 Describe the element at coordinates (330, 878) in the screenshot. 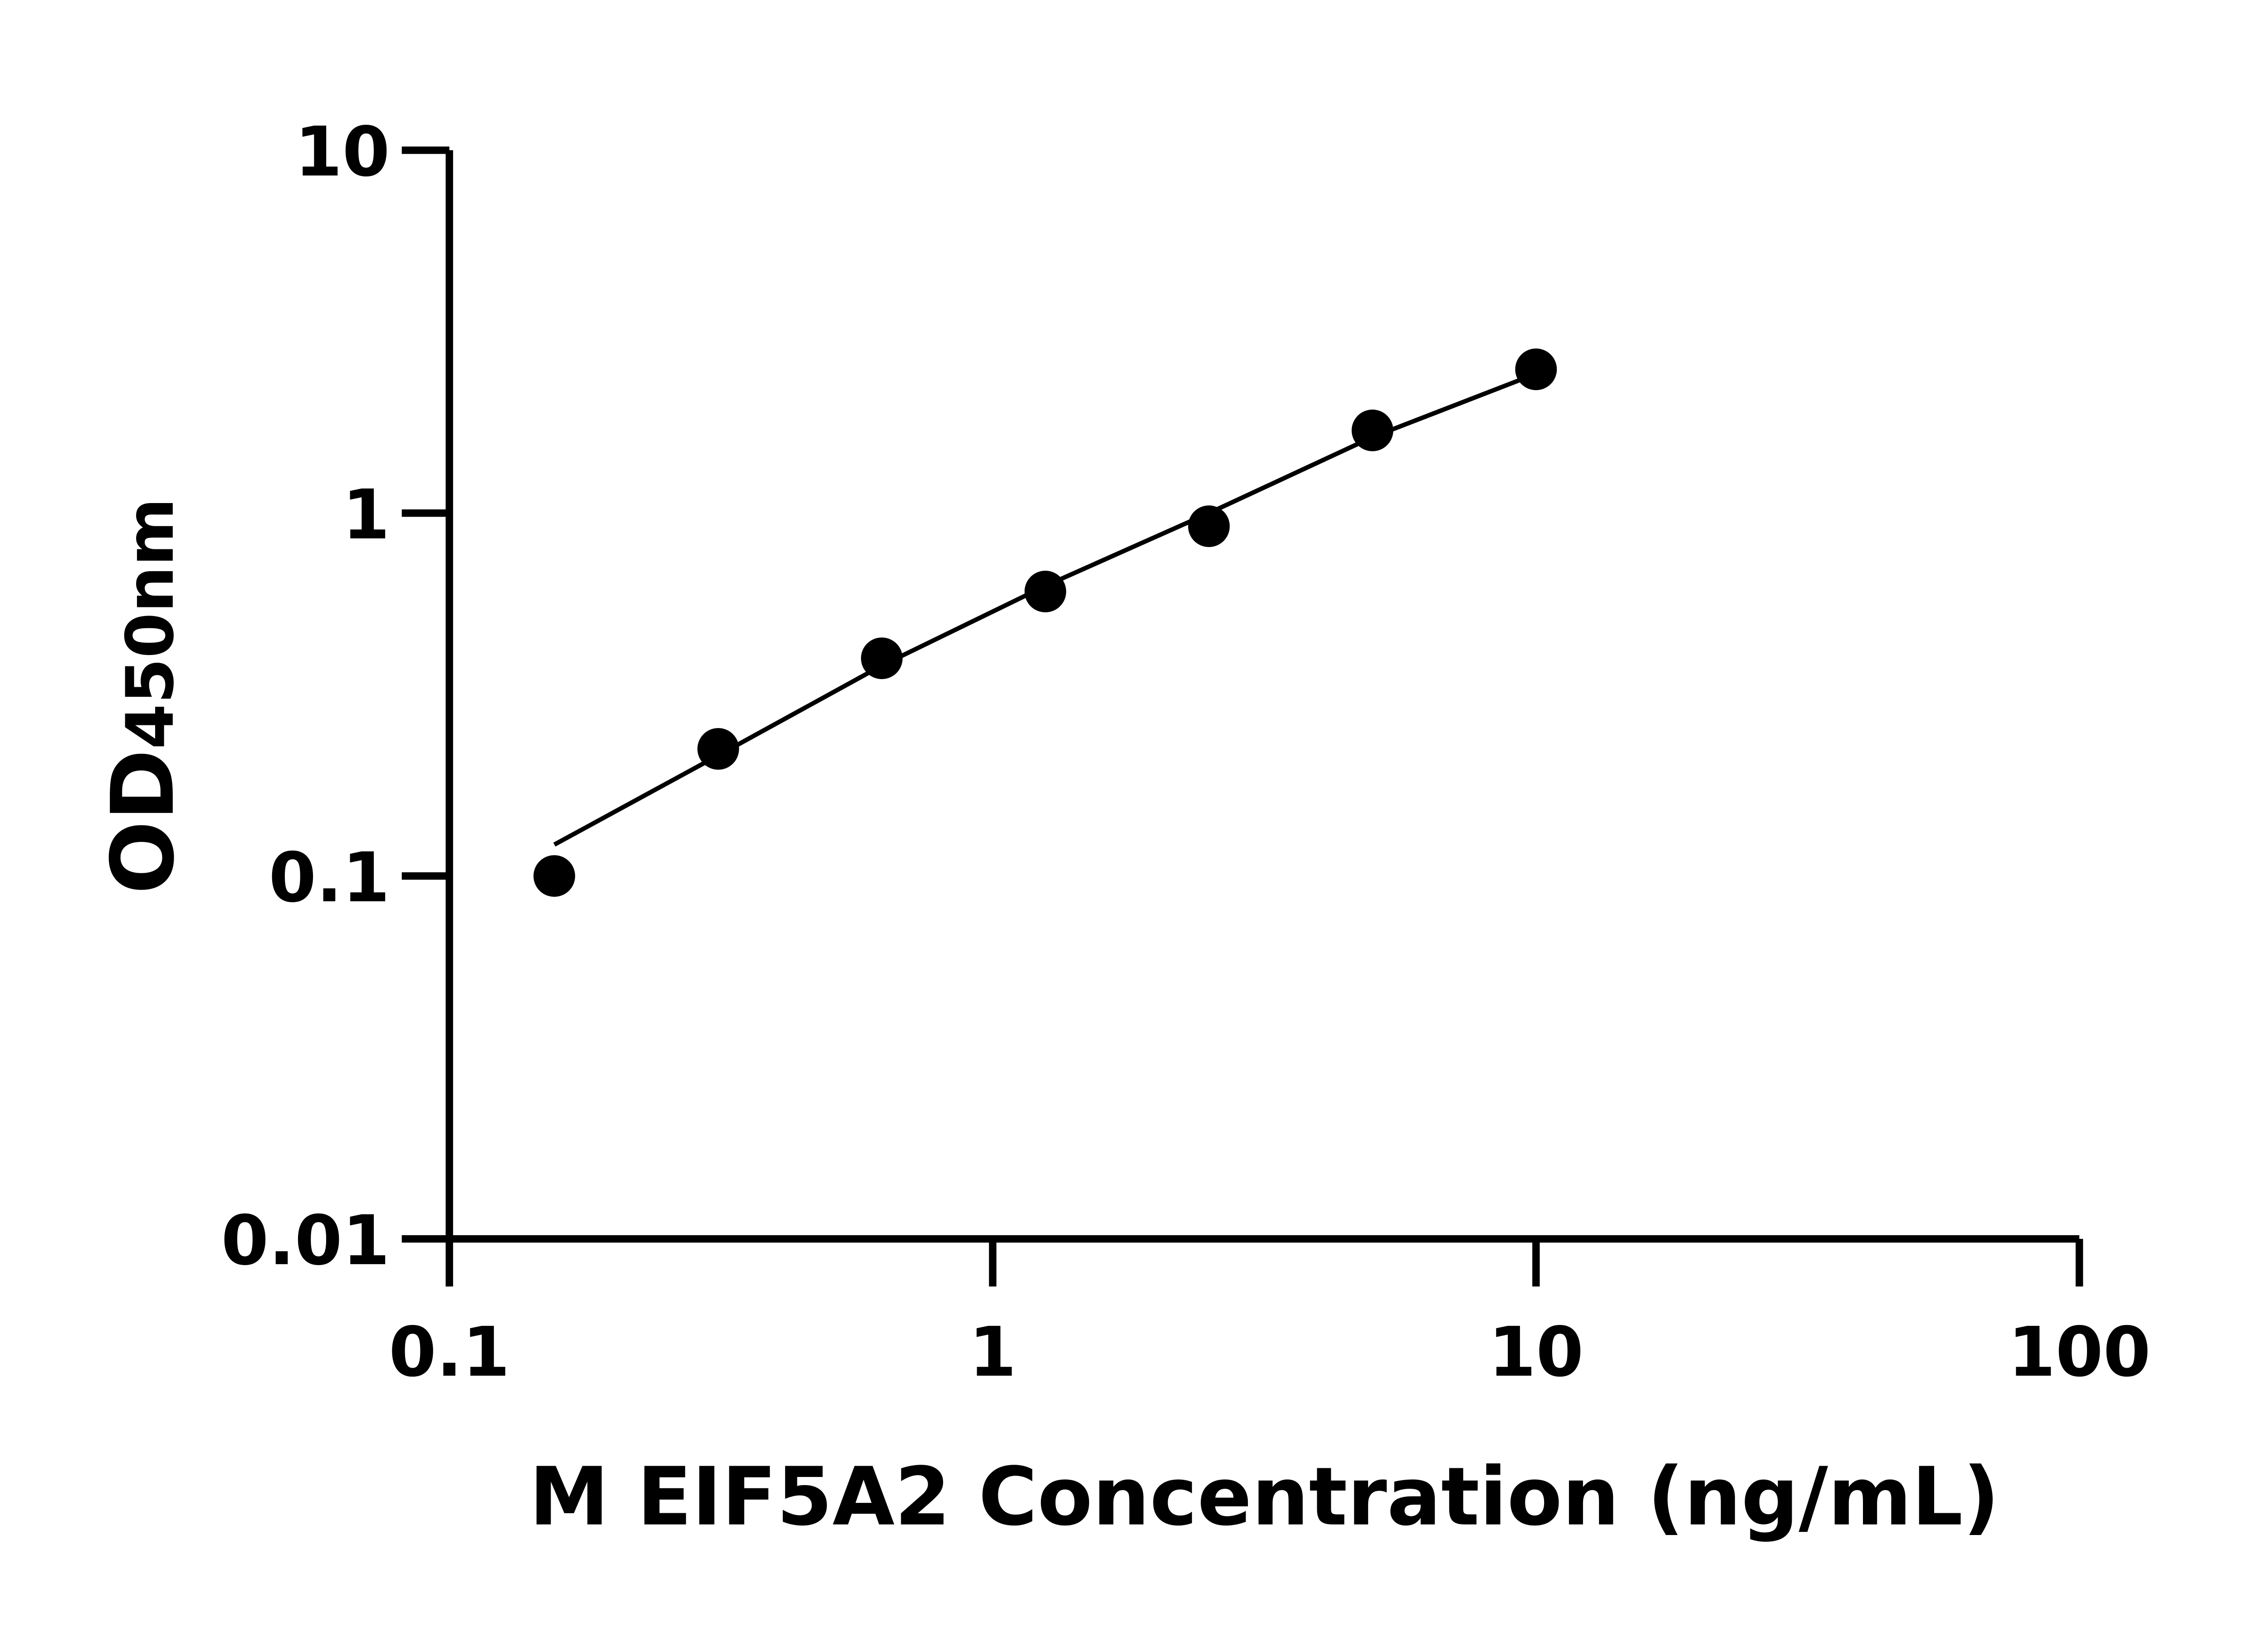

I see `y-tick-label: 0.1` at that location.